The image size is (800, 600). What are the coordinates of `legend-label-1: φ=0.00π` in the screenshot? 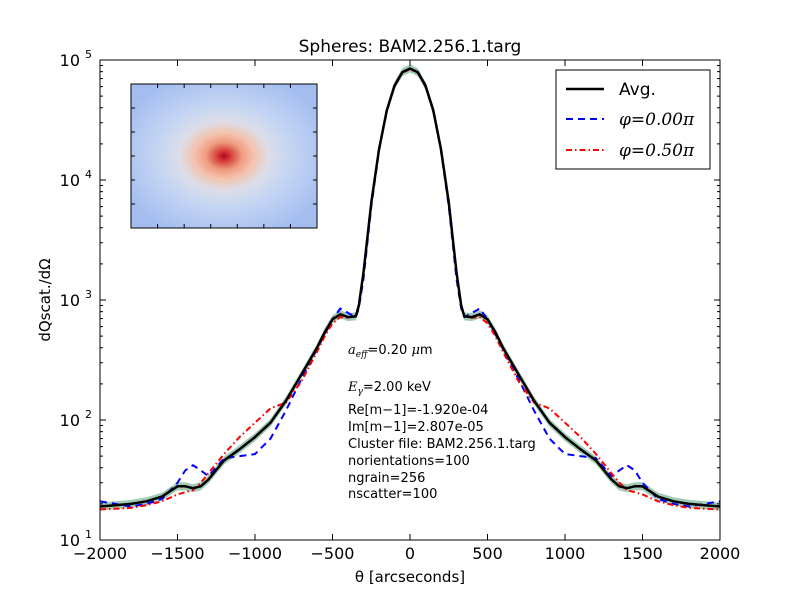 It's located at (657, 120).